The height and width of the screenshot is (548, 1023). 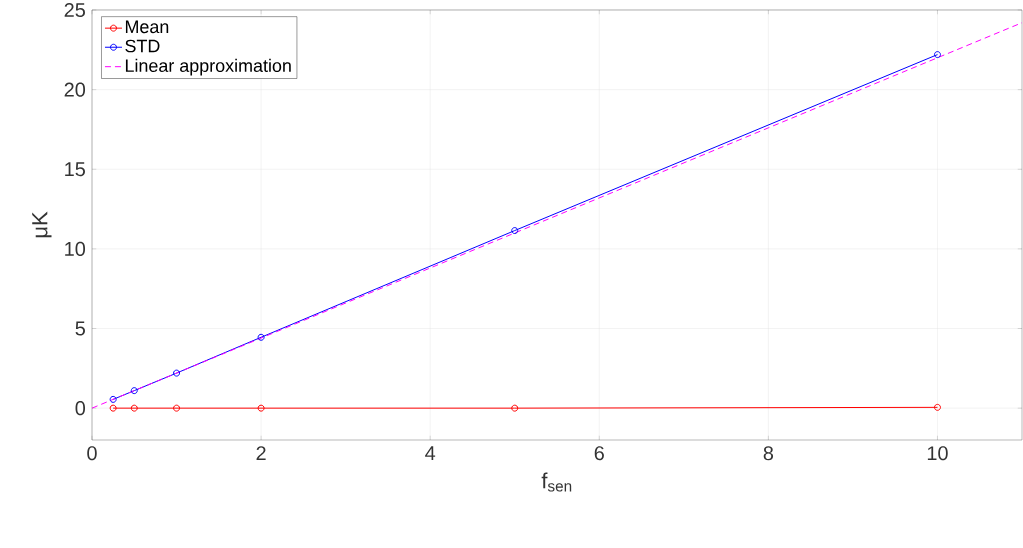 I want to click on x-tick-label: 10, so click(x=937, y=453).